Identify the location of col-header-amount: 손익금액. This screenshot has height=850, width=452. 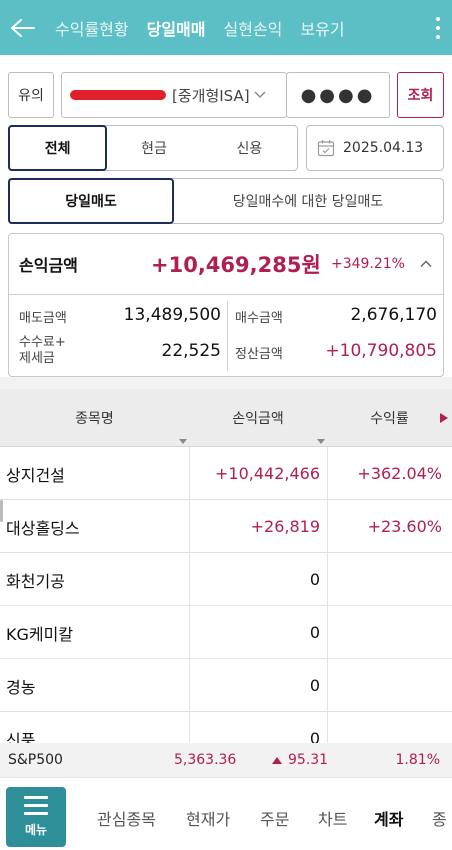
(258, 418).